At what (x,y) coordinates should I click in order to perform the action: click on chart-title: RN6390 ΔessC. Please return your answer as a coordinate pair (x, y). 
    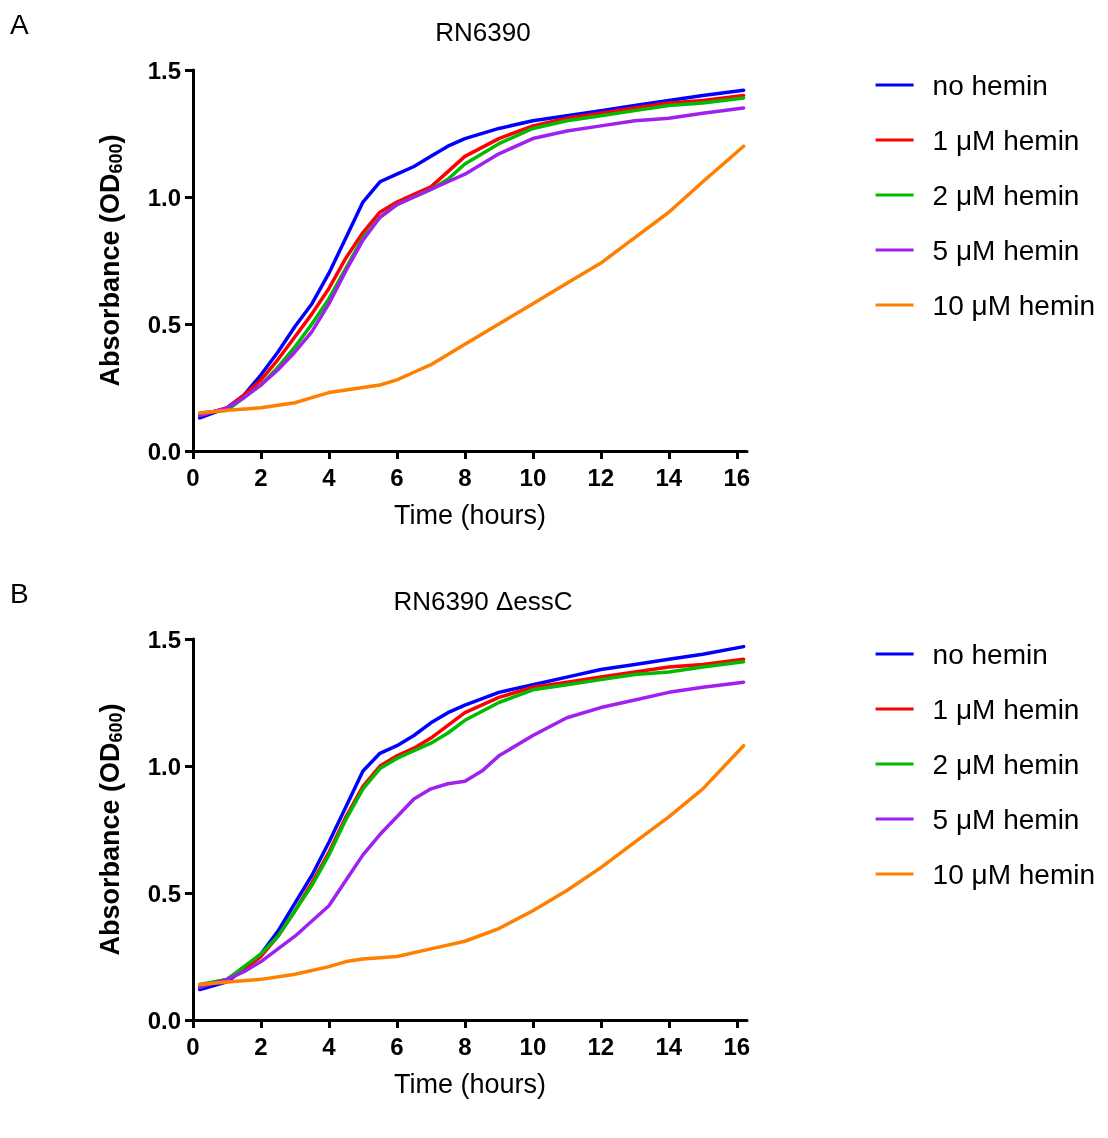
    Looking at the image, I should click on (483, 601).